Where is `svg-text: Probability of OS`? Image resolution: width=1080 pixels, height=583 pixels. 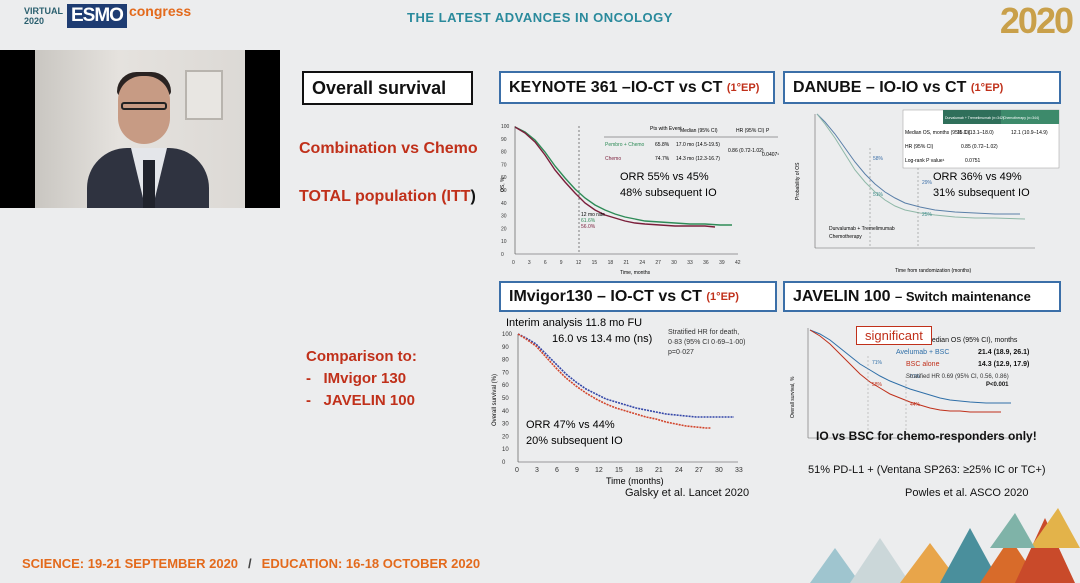
svg-text: Probability of OS is located at coordinates (798, 181).